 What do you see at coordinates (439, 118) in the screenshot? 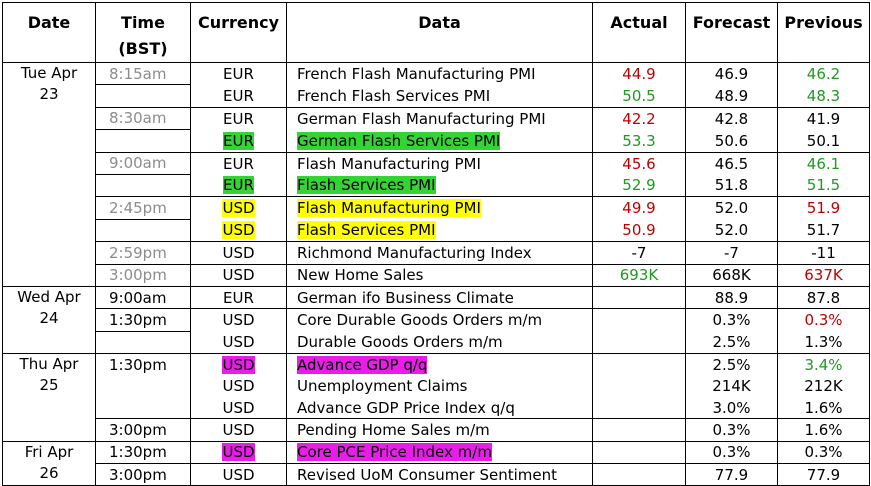
I see `data-cell: German Flash Manufacturing PMI` at bounding box center [439, 118].